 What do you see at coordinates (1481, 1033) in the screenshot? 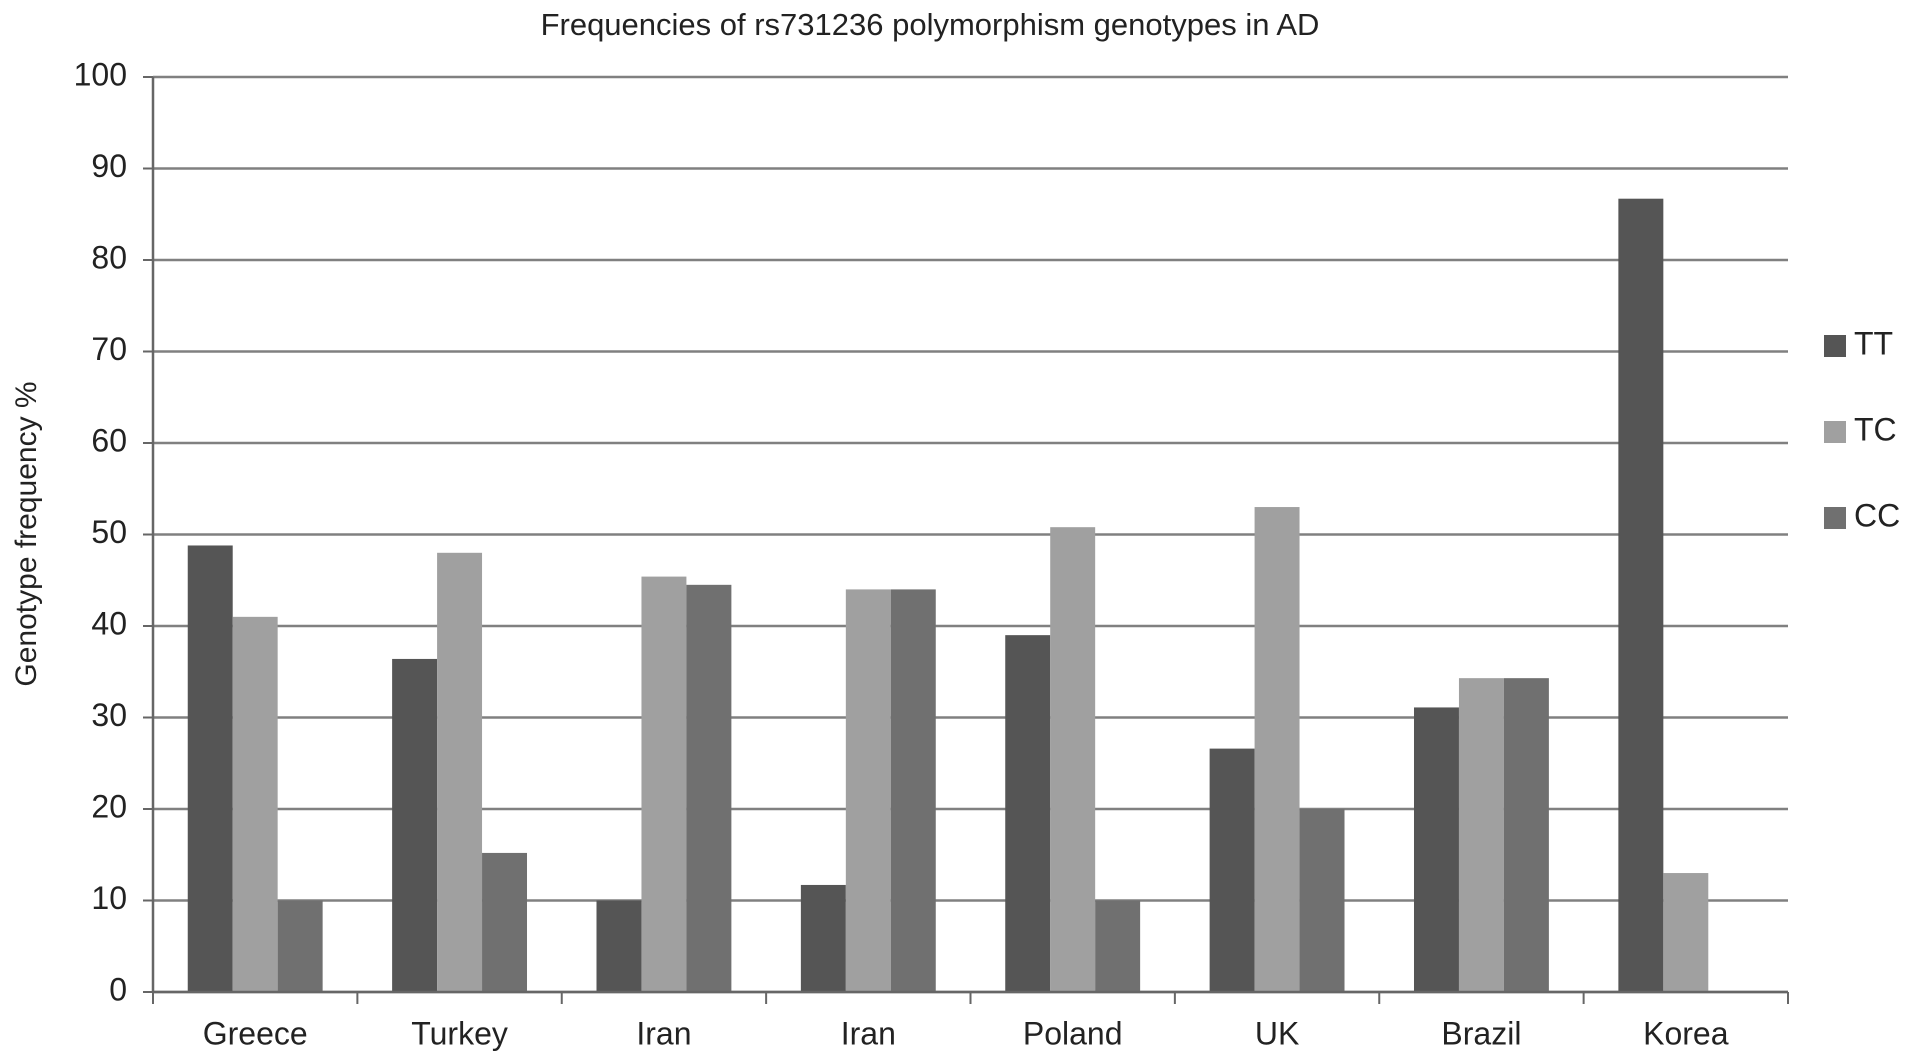
I see `x-tick-label: Brazil` at bounding box center [1481, 1033].